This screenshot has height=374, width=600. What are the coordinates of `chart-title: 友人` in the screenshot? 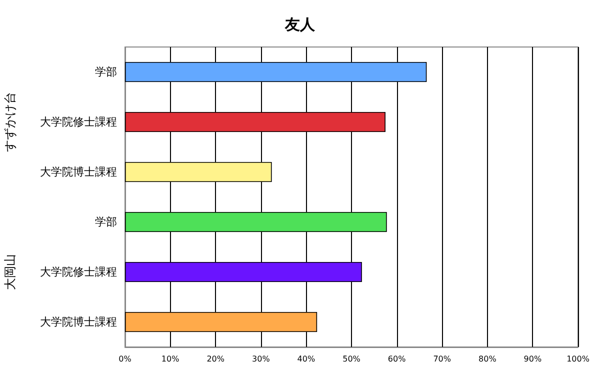 It's located at (300, 25).